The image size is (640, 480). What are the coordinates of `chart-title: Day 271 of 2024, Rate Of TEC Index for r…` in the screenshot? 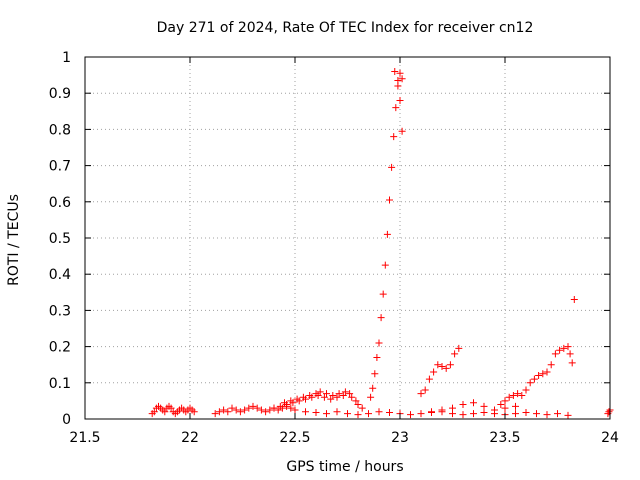 It's located at (345, 28).